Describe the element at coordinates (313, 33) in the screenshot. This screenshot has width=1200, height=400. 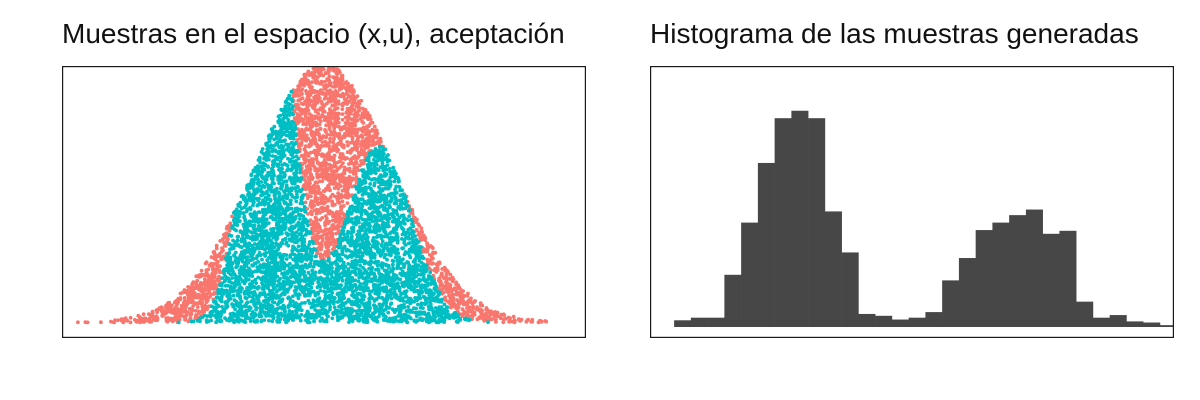
I see `scatter-title: Muestras en el espacio (x,u), aceptación` at that location.